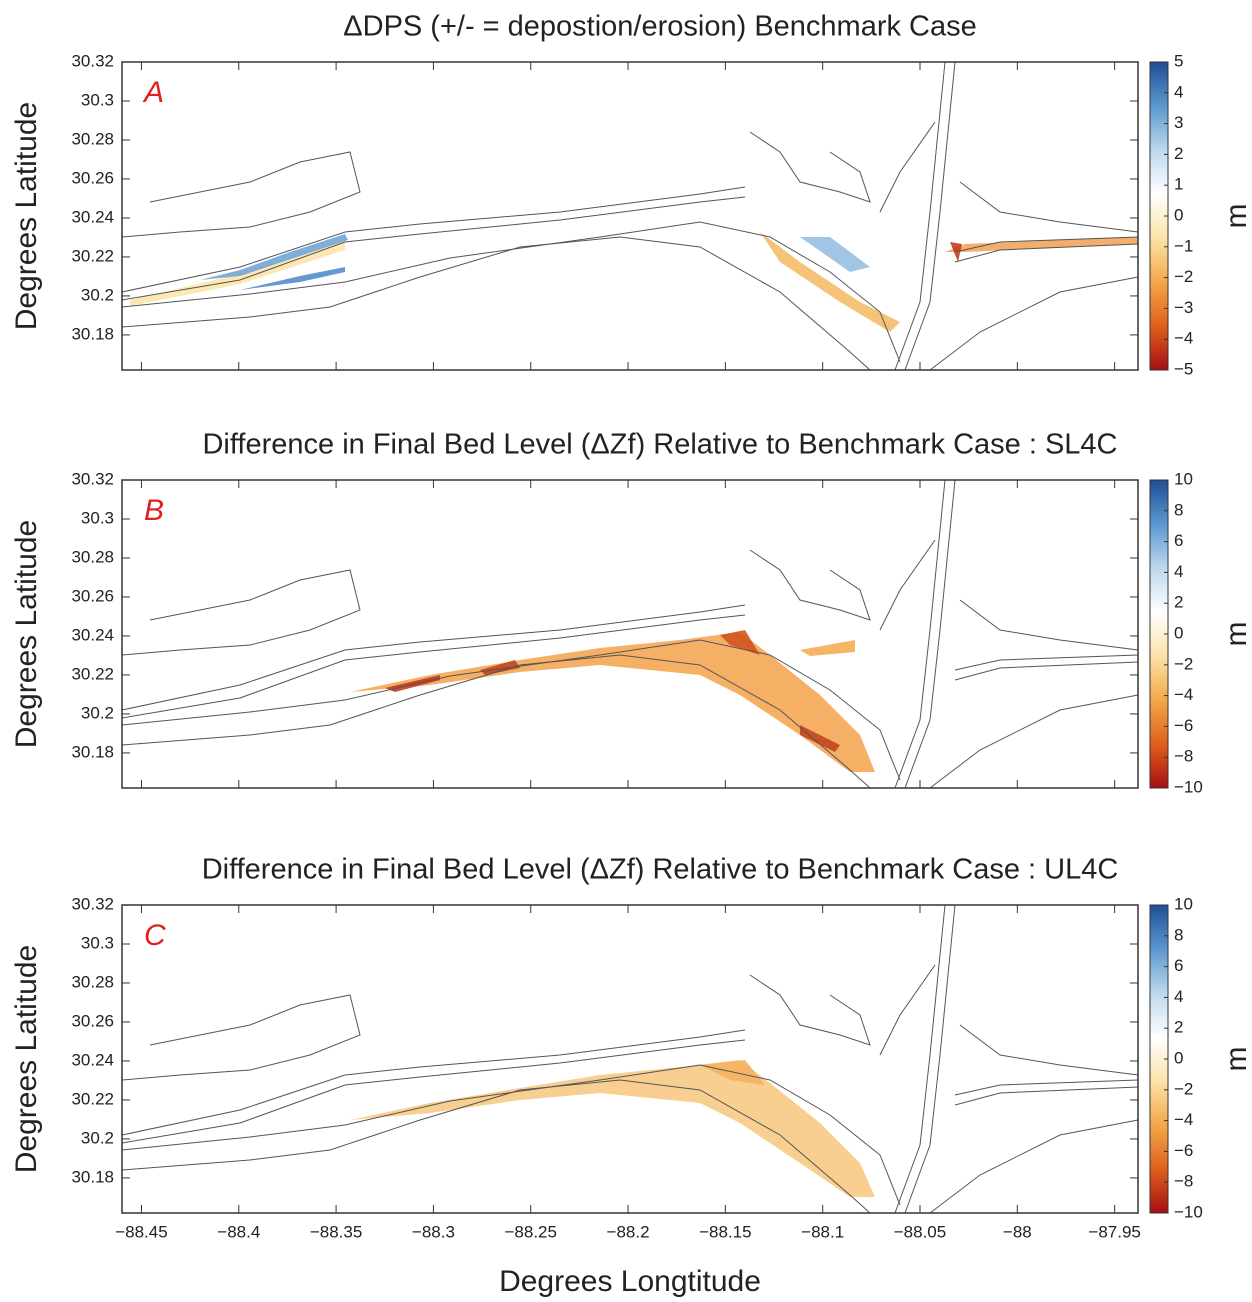  I want to click on colorbar-tick-label: 8, so click(1178, 509).